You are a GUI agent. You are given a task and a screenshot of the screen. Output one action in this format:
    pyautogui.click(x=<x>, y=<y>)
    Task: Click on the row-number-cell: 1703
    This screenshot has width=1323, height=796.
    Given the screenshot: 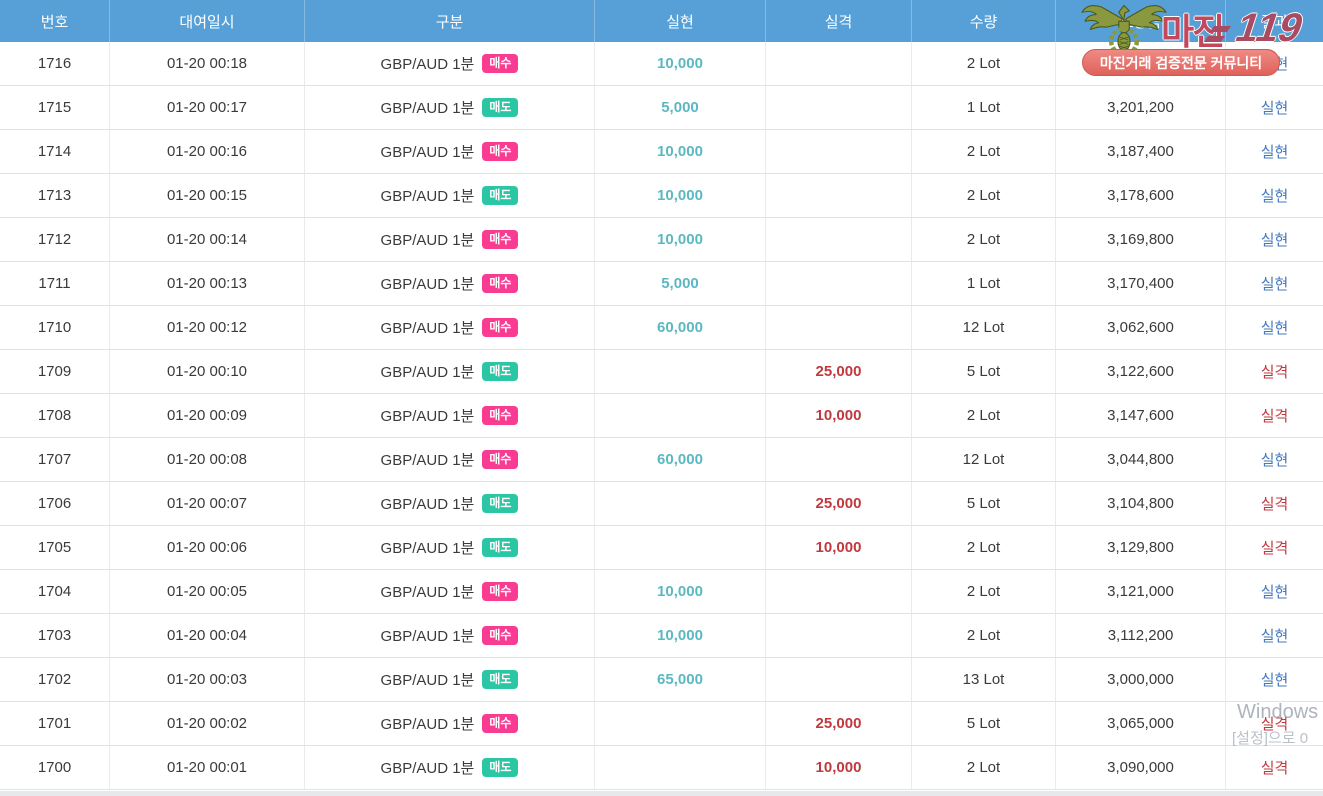 What is the action you would take?
    pyautogui.click(x=55, y=635)
    